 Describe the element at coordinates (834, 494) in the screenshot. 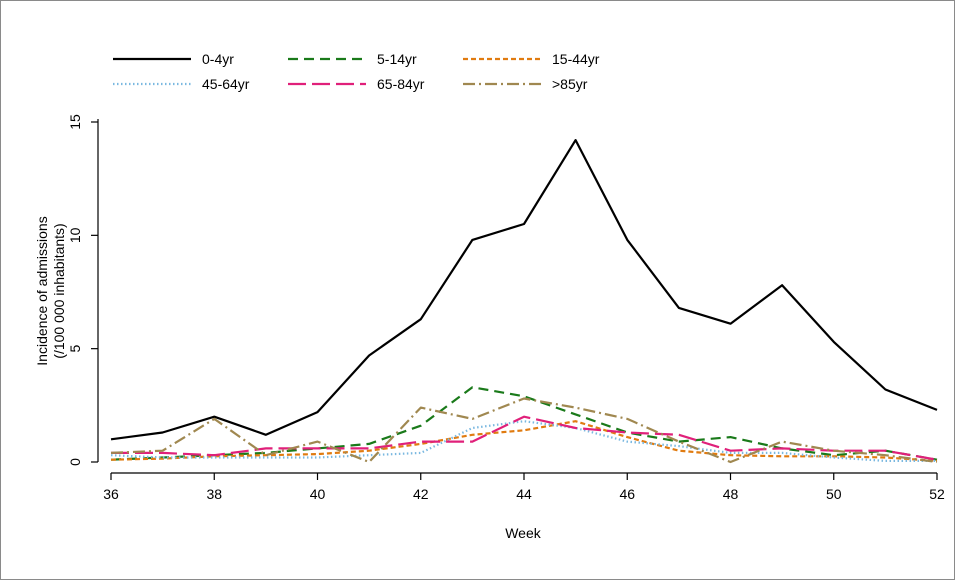

I see `x-tick-label: 50` at that location.